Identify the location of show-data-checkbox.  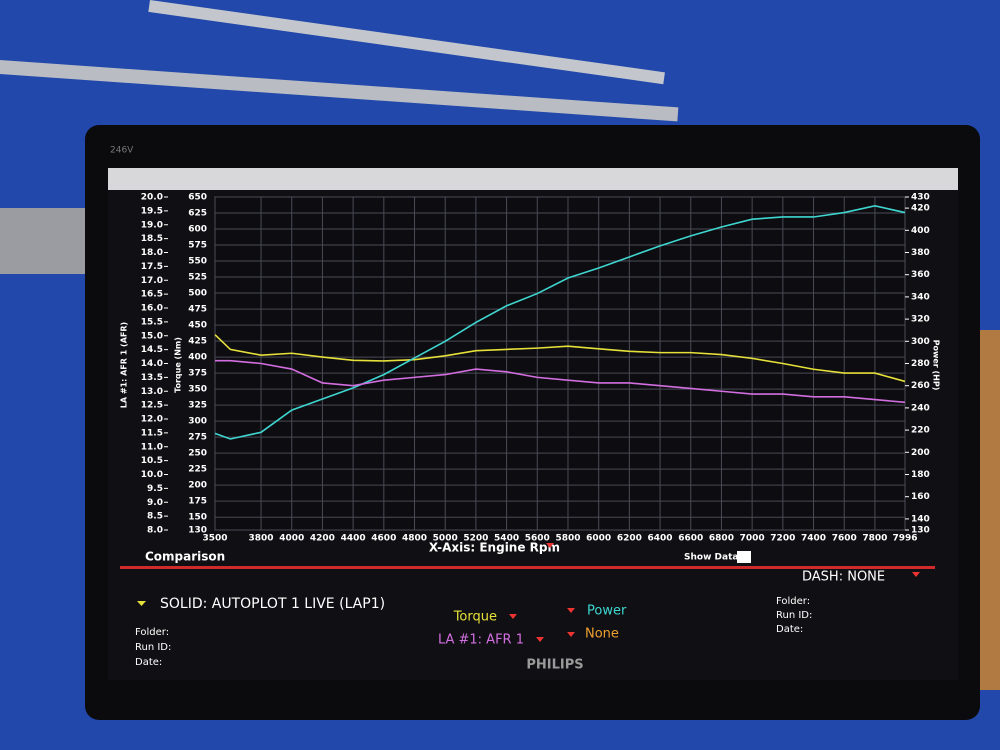
(744, 557).